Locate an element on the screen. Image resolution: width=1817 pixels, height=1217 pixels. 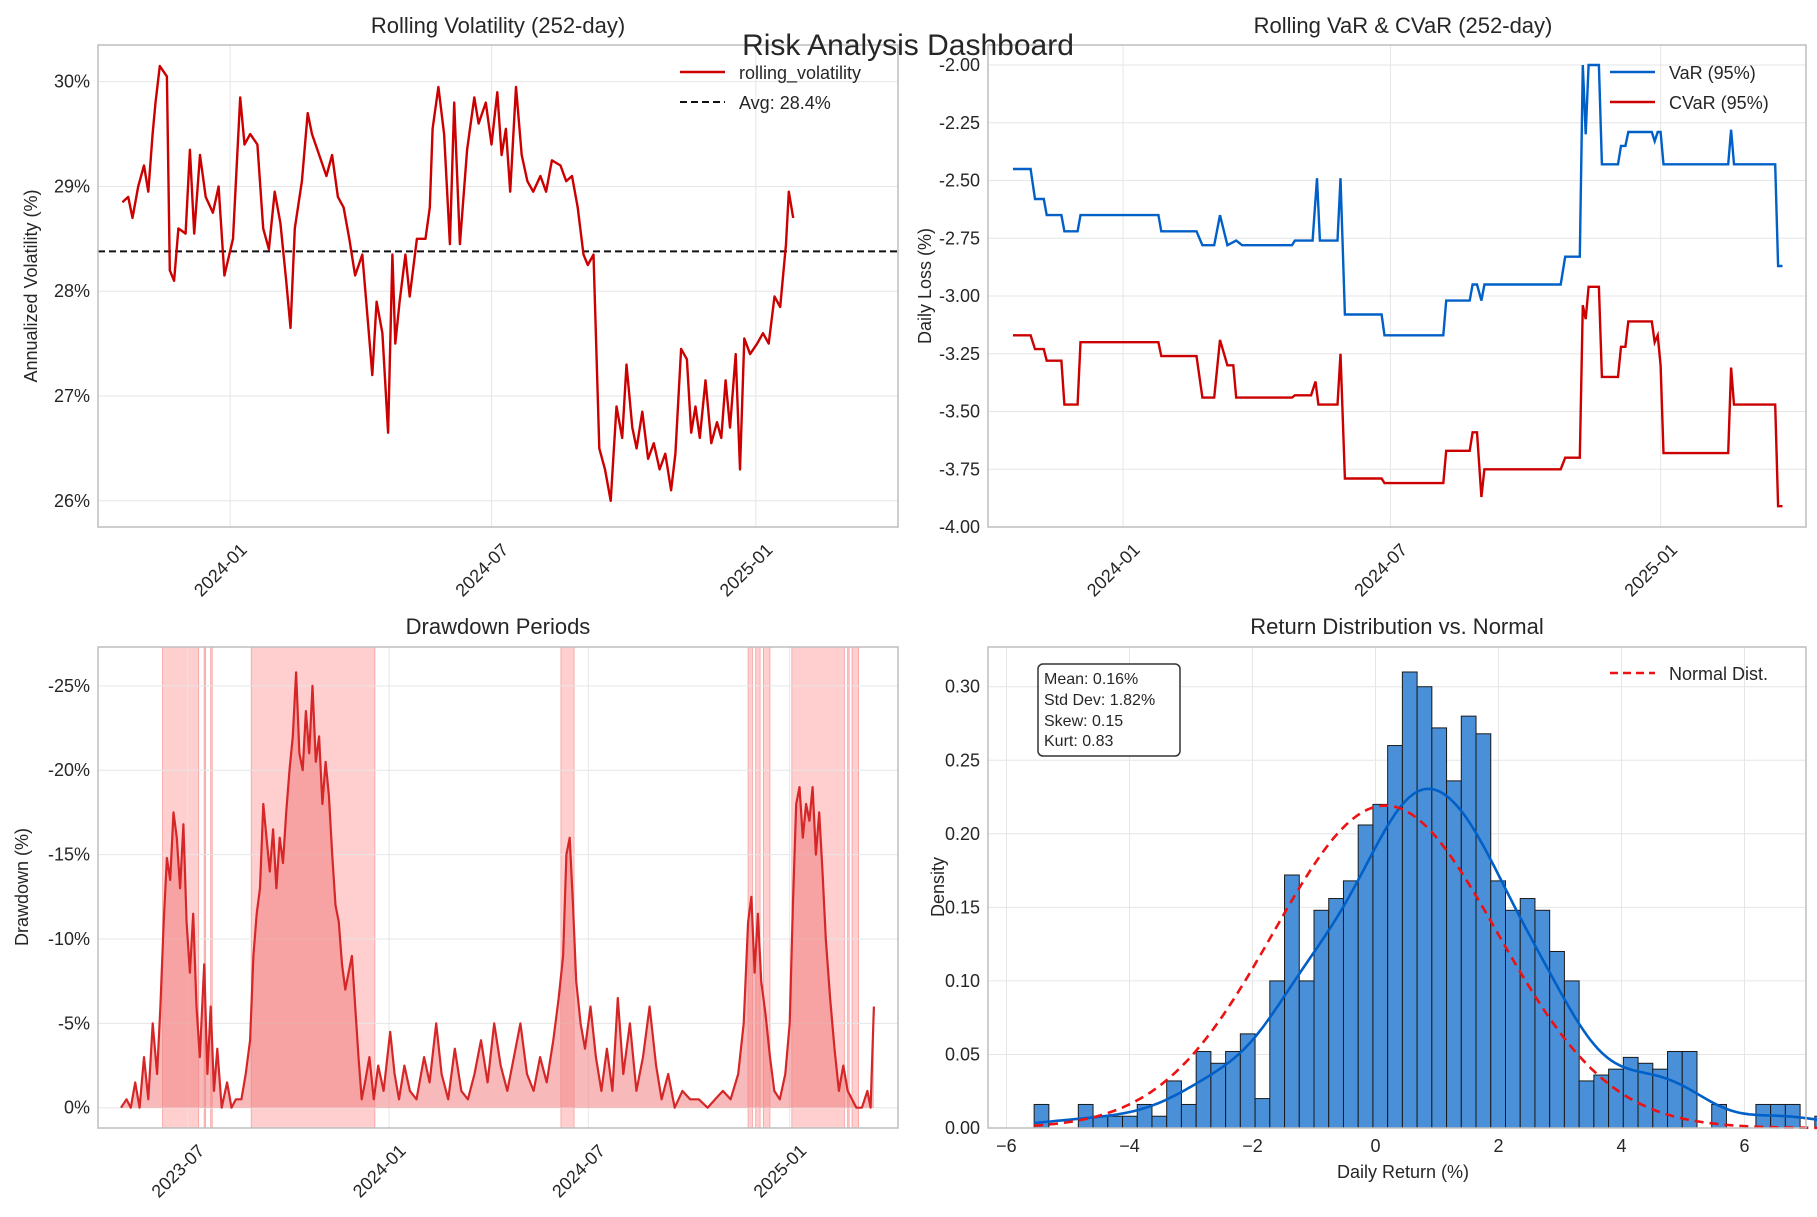
distribution-y-tick-label-3: 0.15 is located at coordinates (962, 907).